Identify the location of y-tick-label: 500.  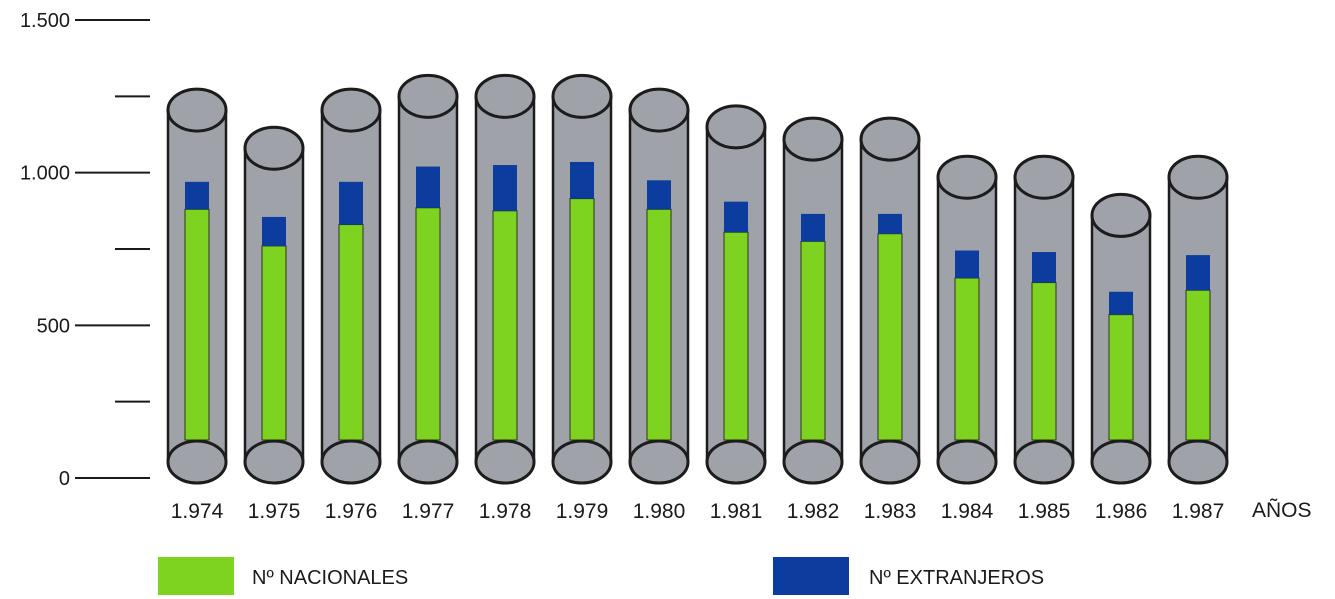
(53, 326).